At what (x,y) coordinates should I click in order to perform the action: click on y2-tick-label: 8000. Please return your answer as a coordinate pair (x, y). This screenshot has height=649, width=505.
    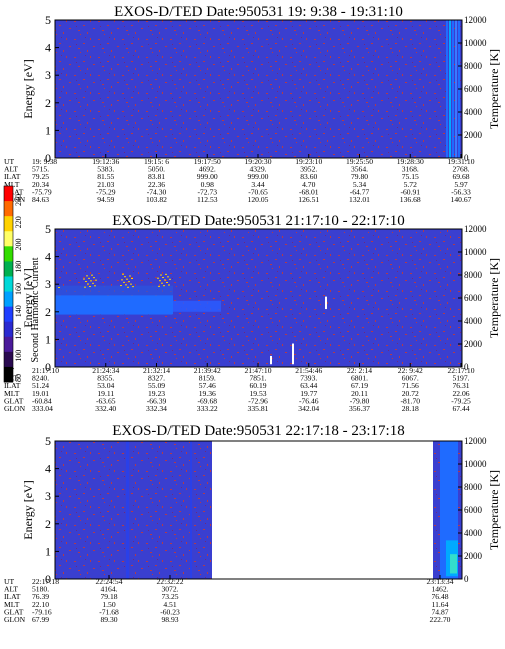
    Looking at the image, I should click on (473, 66).